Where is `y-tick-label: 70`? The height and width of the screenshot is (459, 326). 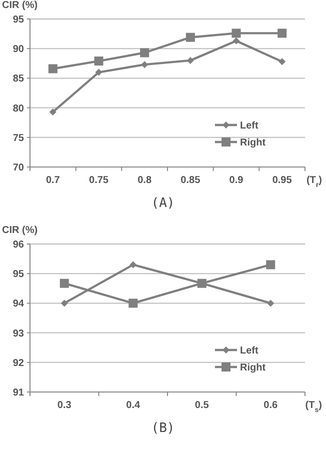 y-tick-label: 70 is located at coordinates (18, 168).